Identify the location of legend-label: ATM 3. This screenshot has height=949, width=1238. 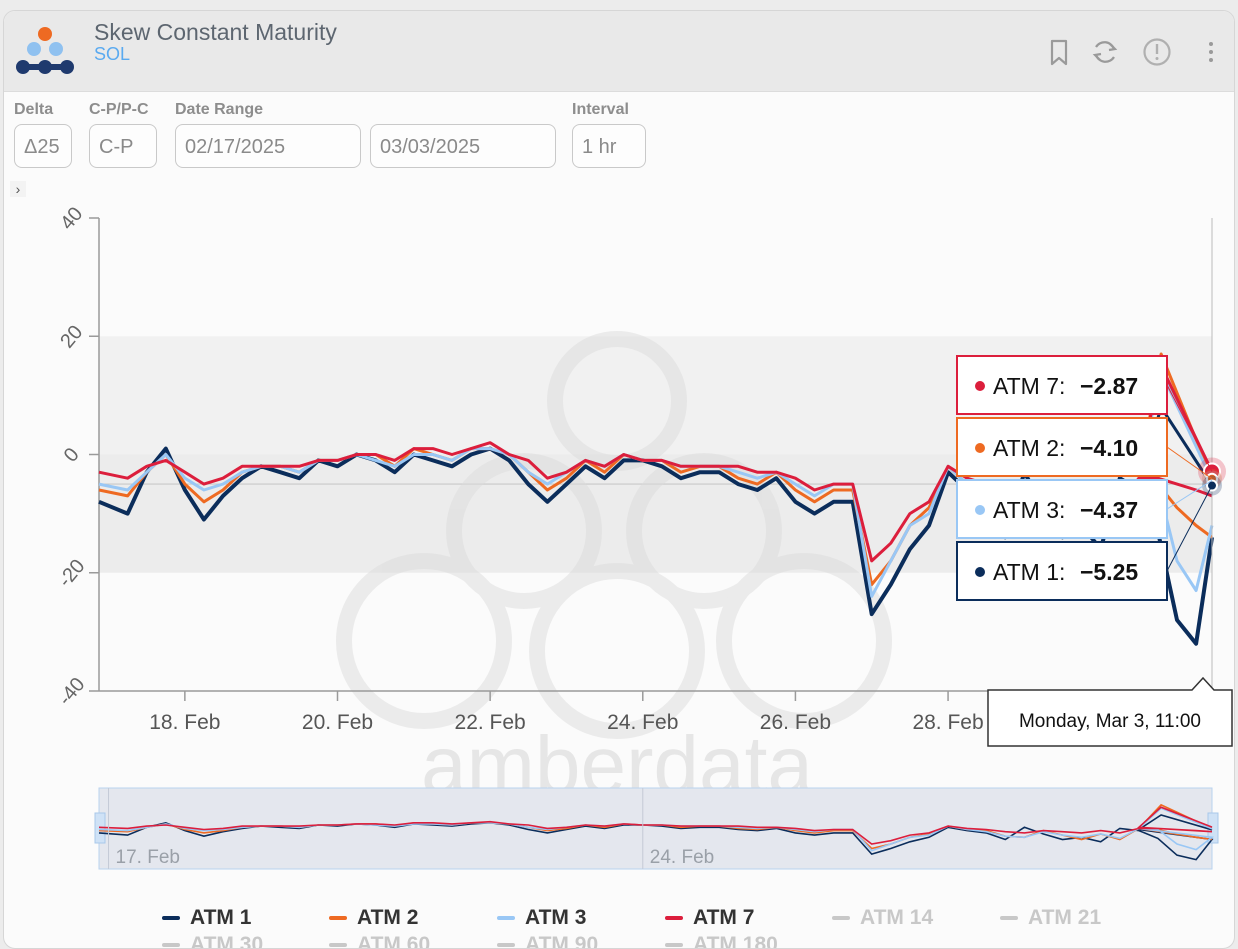
(556, 917).